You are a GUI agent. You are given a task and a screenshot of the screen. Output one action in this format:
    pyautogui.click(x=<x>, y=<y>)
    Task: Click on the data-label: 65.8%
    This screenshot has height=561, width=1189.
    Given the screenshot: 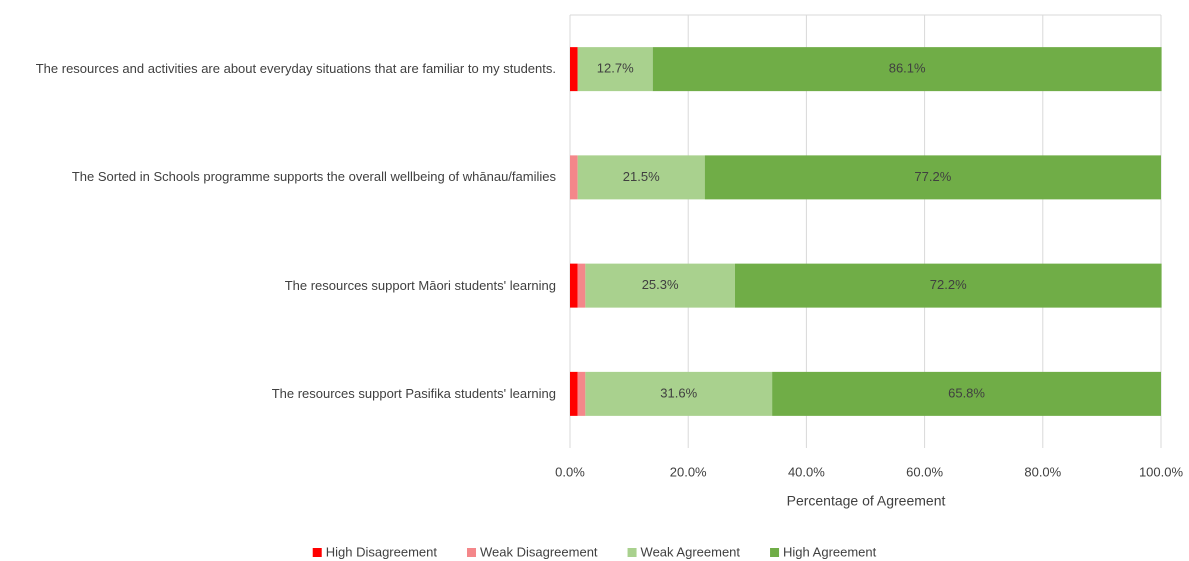 What is the action you would take?
    pyautogui.click(x=966, y=392)
    